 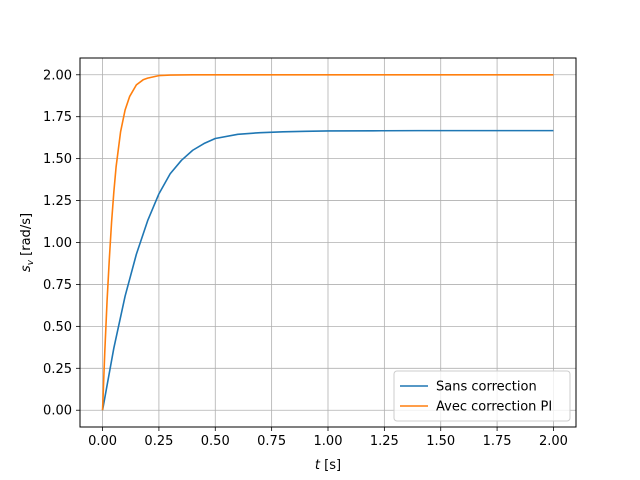 What do you see at coordinates (57, 327) in the screenshot?
I see `y-tick-label: 0.50` at bounding box center [57, 327].